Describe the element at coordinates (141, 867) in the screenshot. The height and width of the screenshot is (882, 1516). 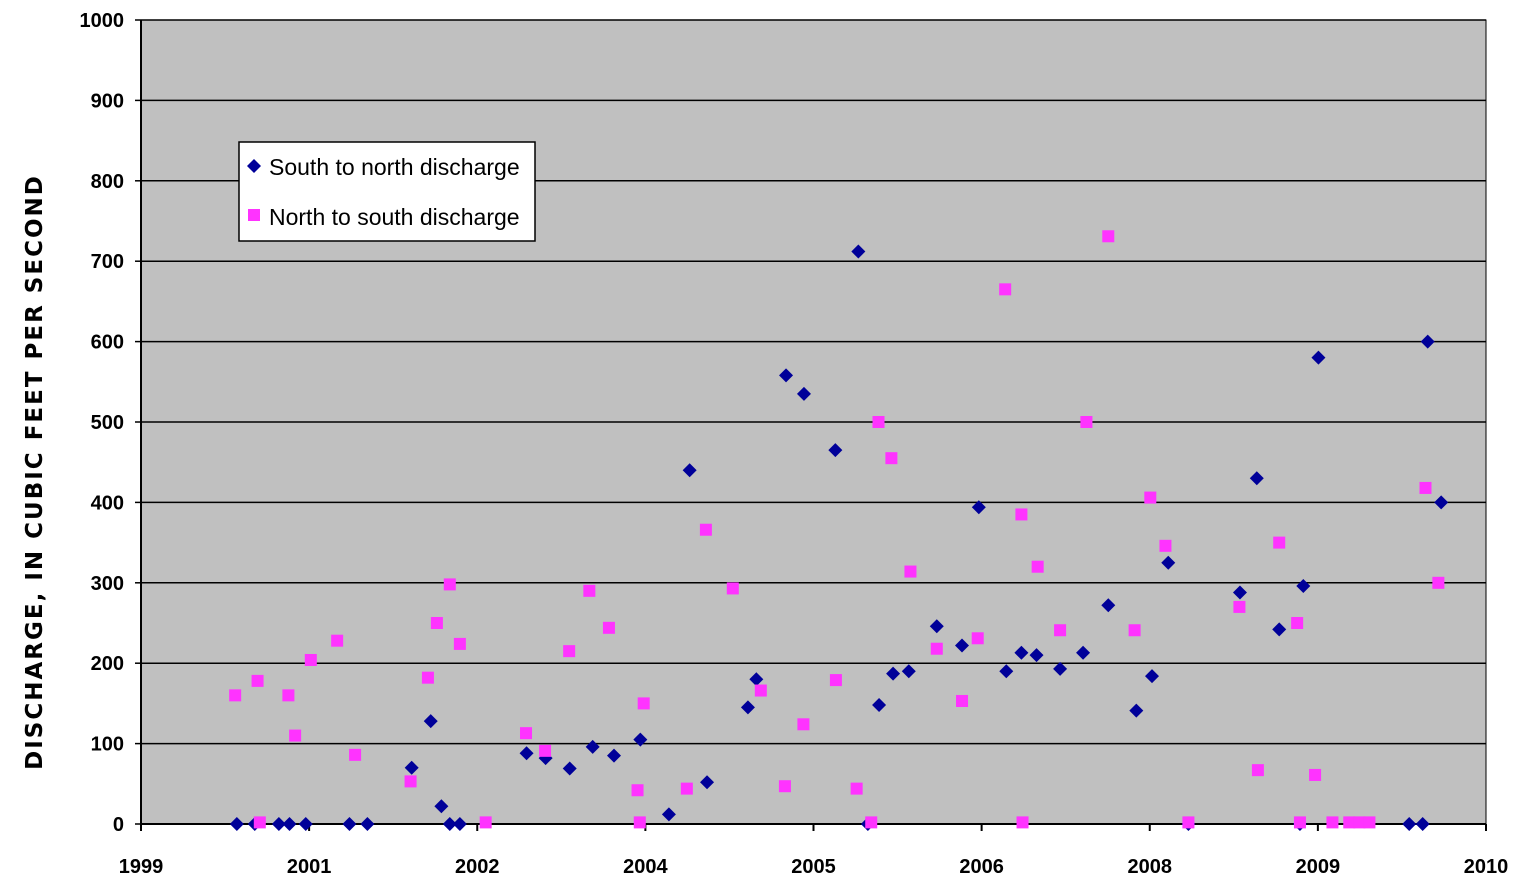
I see `x-tick-label: 1999` at that location.